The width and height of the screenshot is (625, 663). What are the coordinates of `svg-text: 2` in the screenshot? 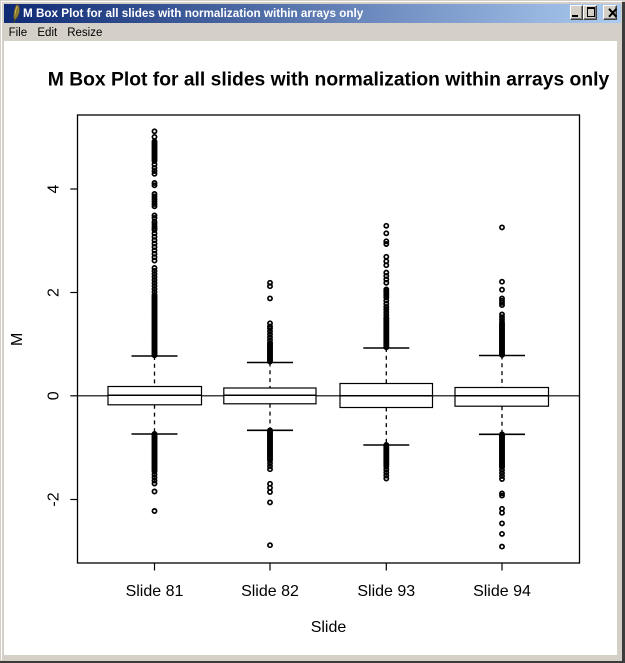 It's located at (54, 292).